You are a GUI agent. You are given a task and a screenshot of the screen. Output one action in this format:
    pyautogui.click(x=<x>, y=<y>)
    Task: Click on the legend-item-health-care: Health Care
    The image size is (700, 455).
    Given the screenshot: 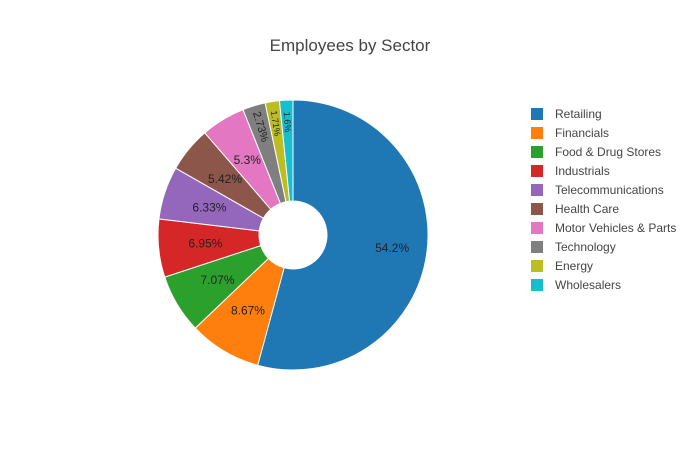 What is the action you would take?
    pyautogui.click(x=575, y=209)
    